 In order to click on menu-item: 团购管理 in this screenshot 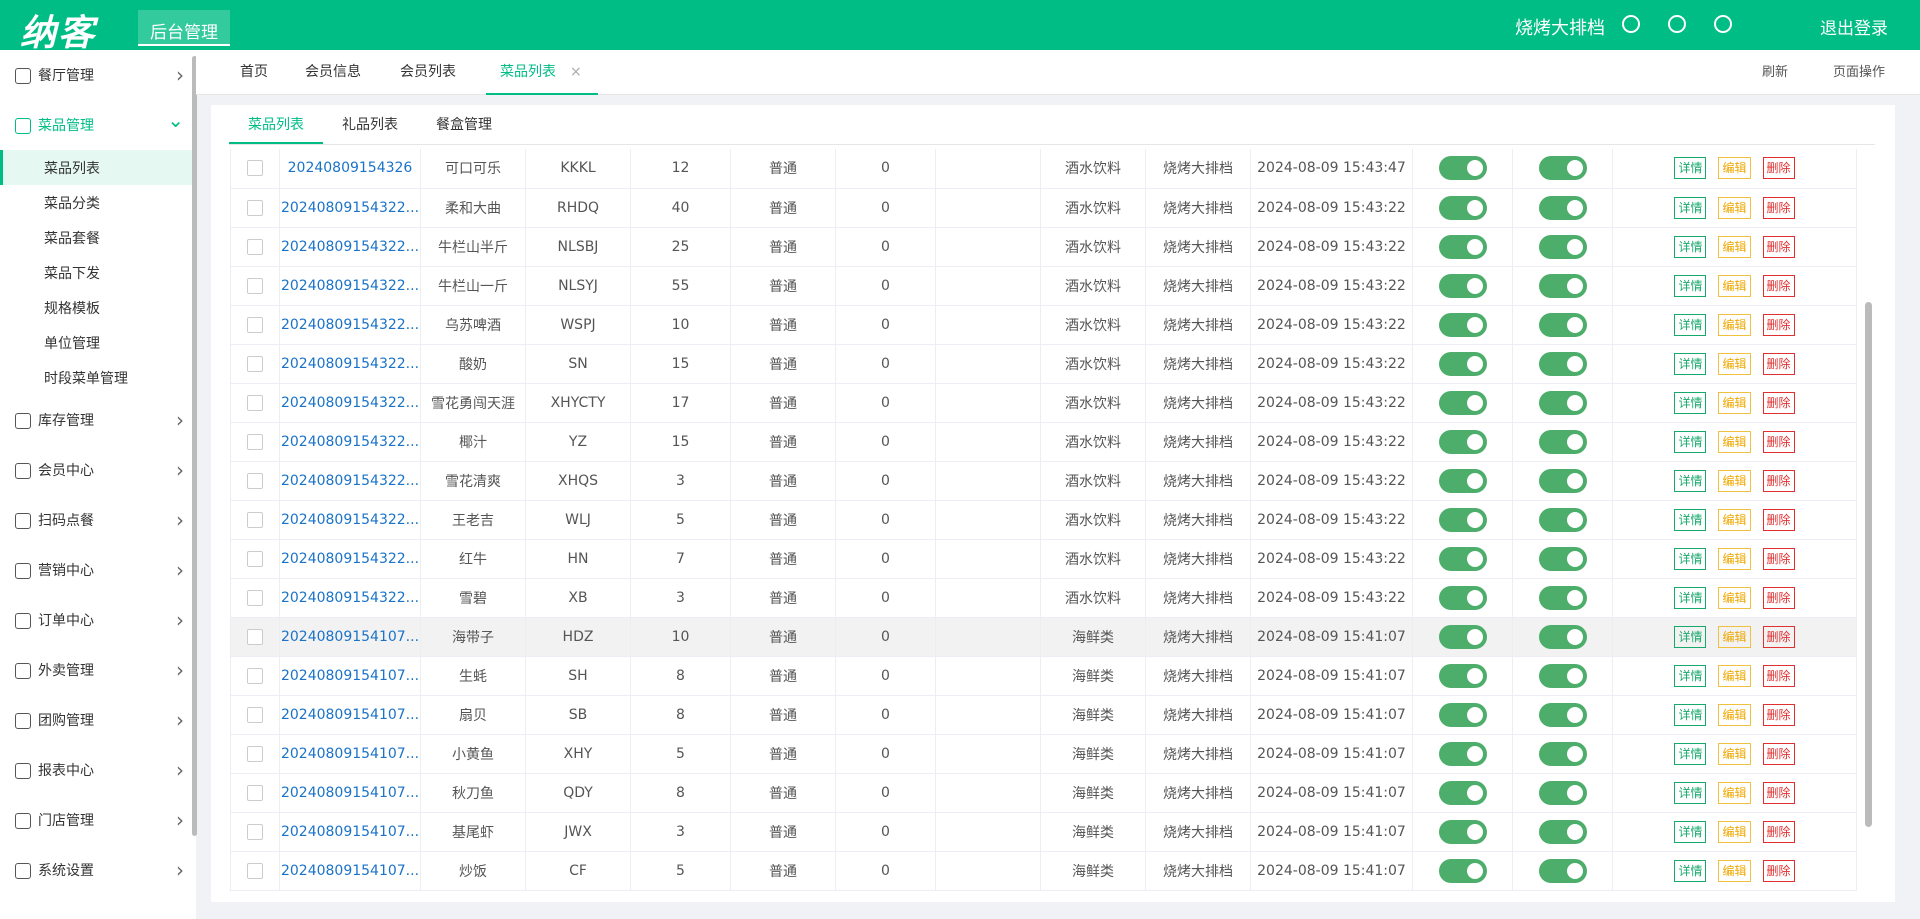, I will do `click(98, 720)`.